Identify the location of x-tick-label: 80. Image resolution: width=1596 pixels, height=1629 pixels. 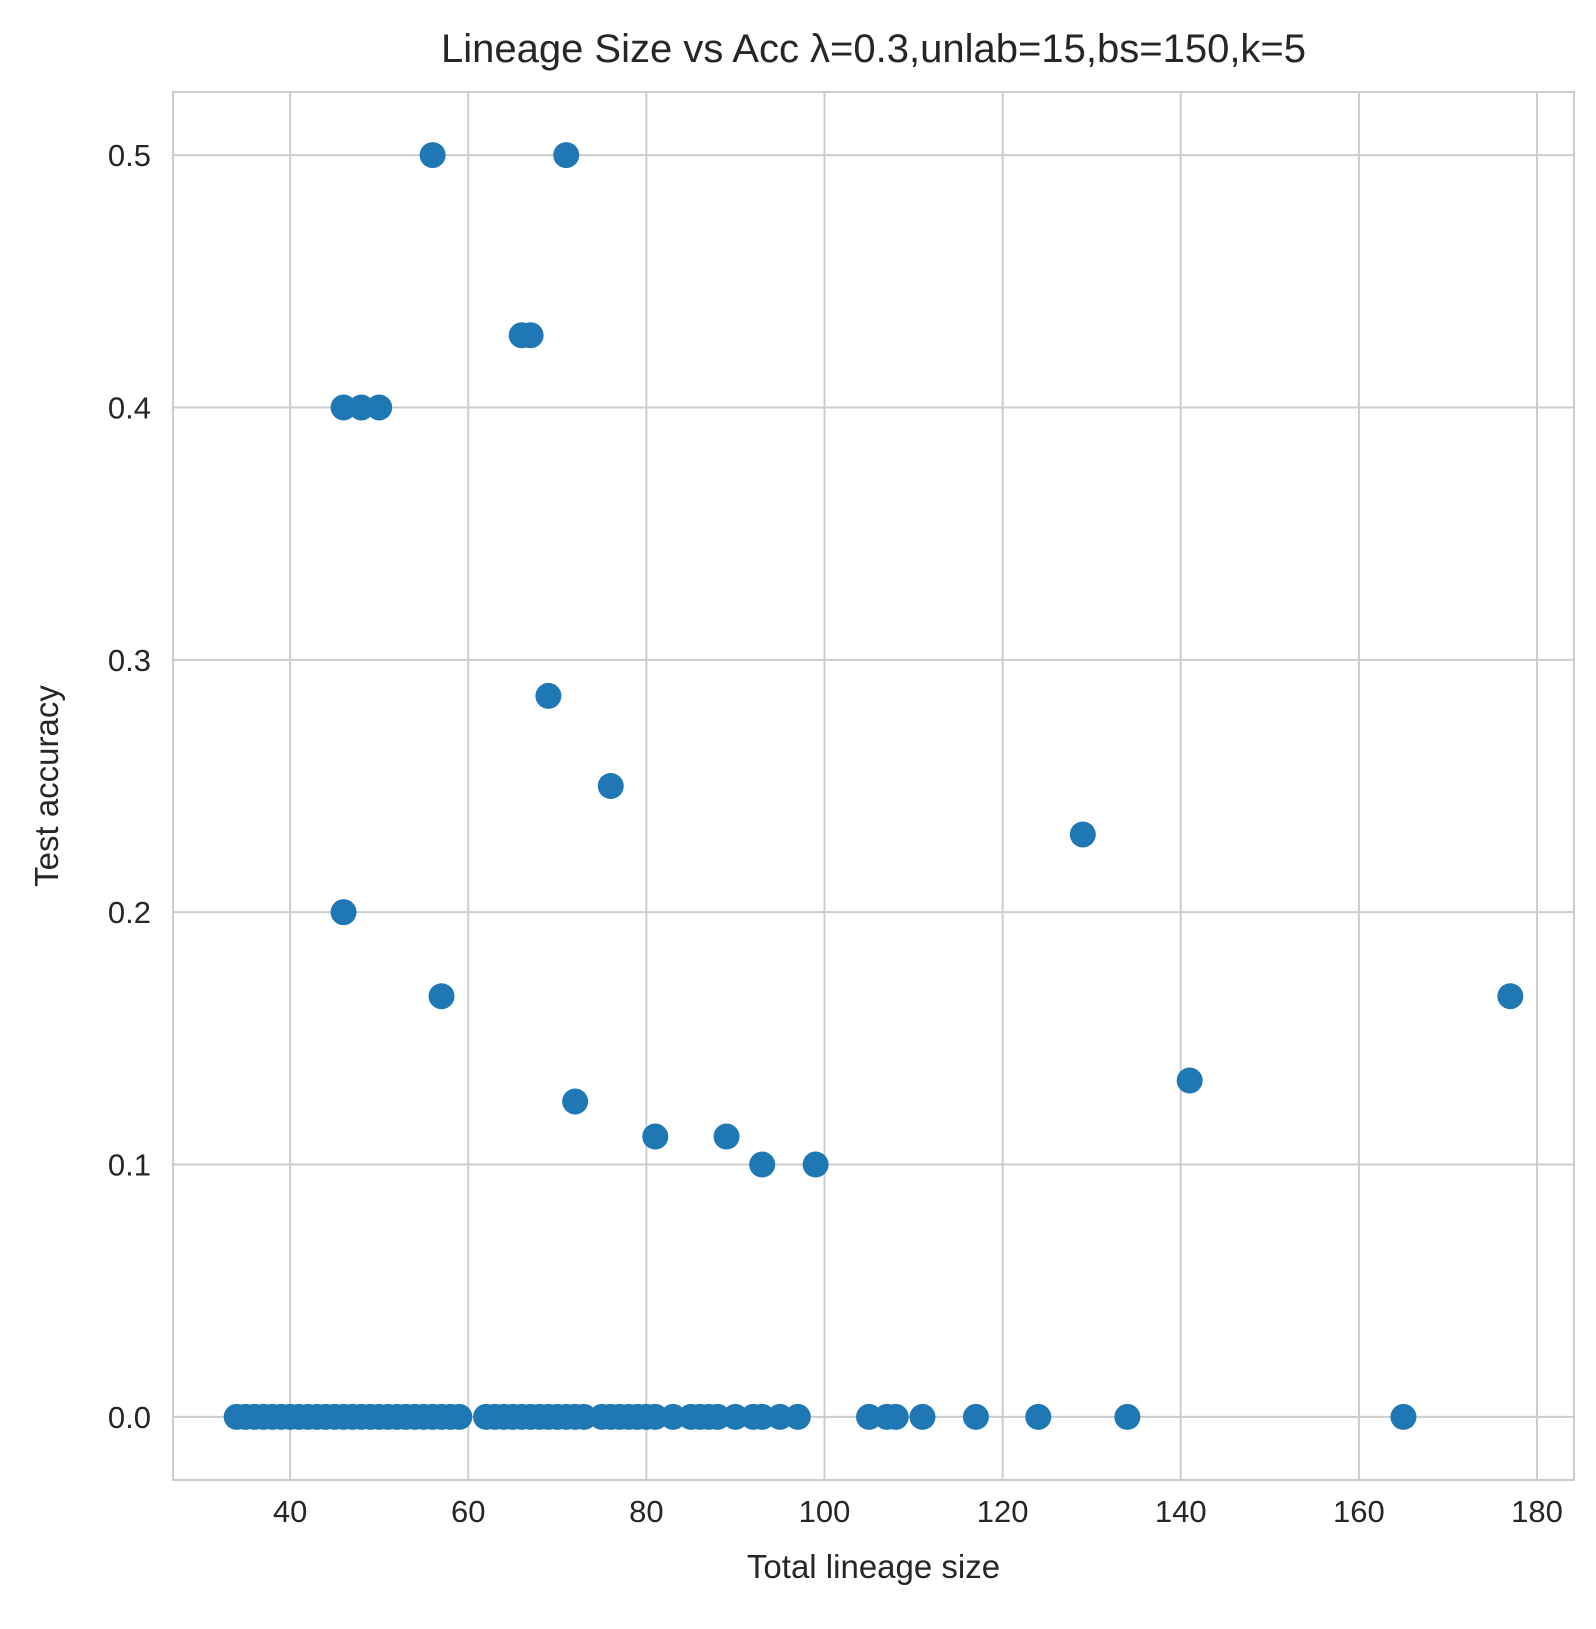
(646, 1511).